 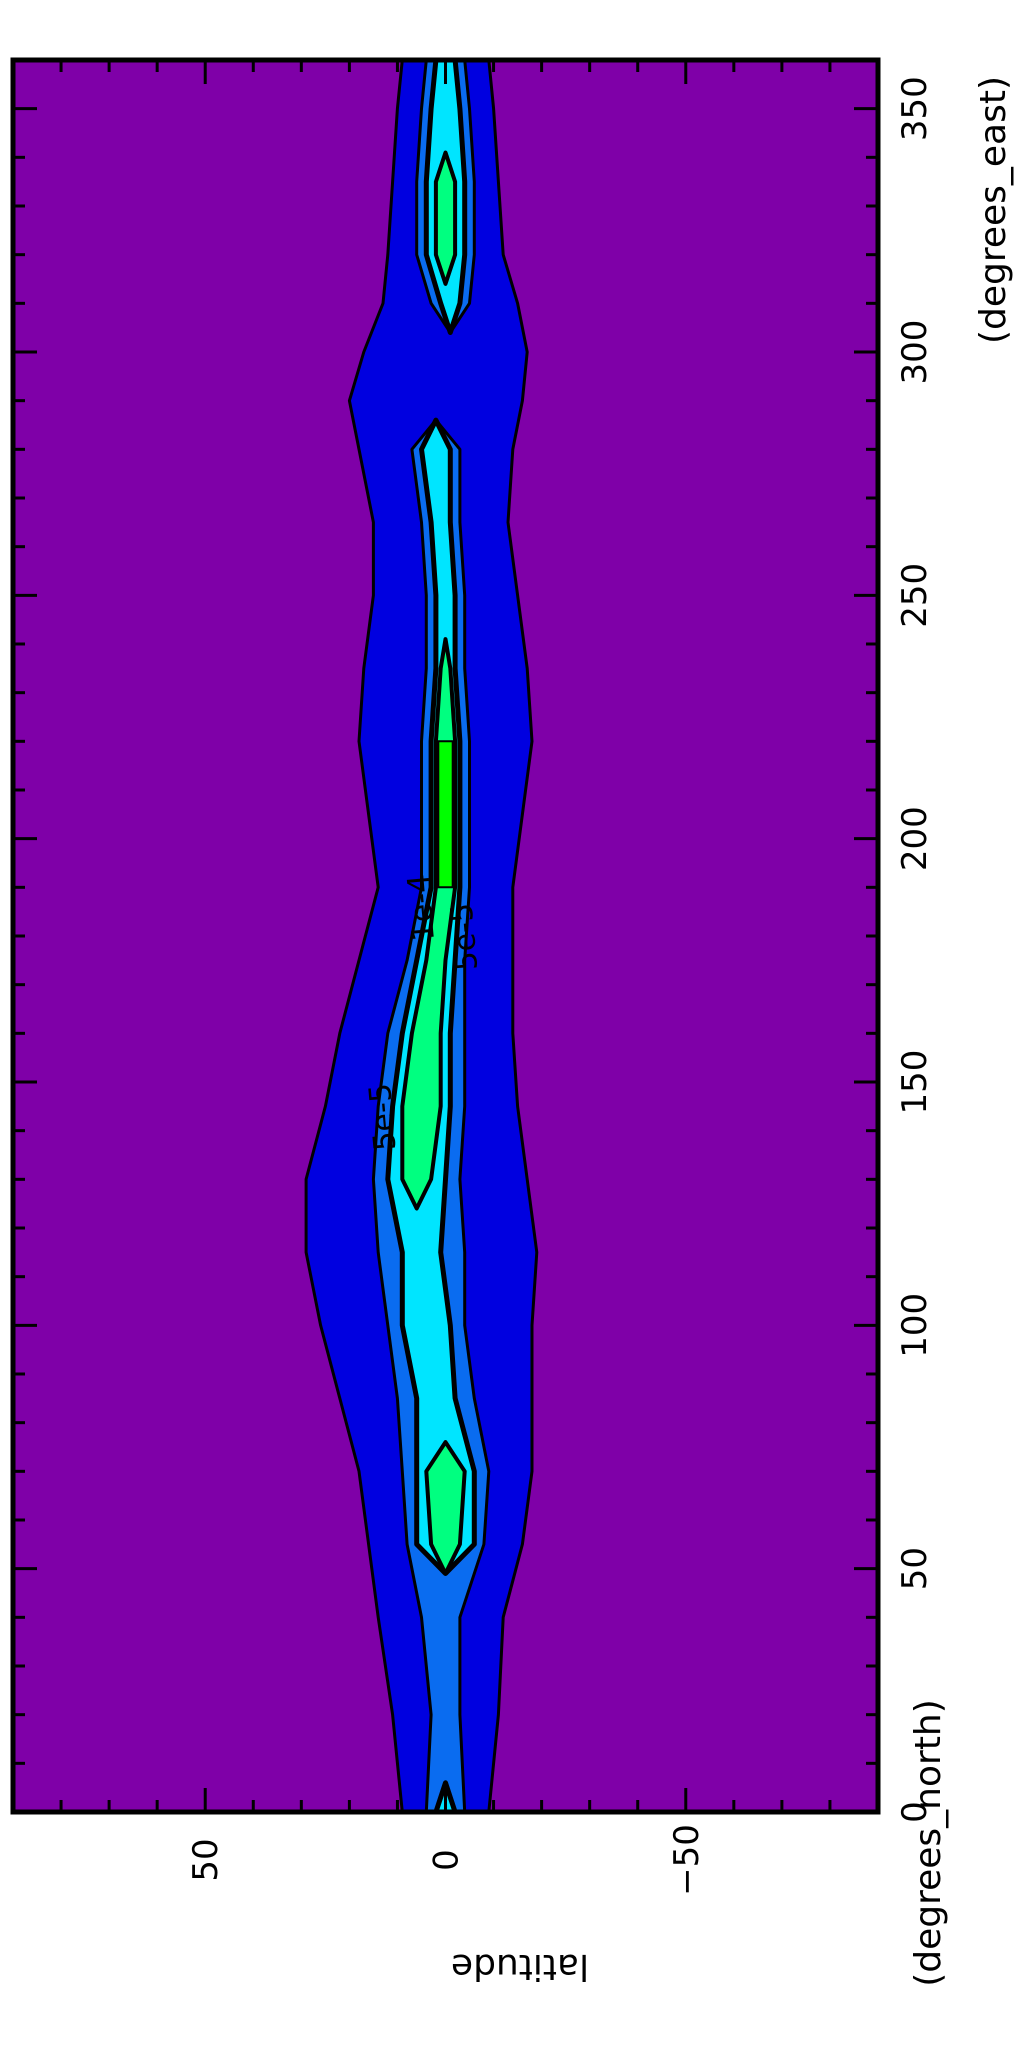 I want to click on contour-labels: 5e-51e-4 5e-5, so click(x=424, y=1012).